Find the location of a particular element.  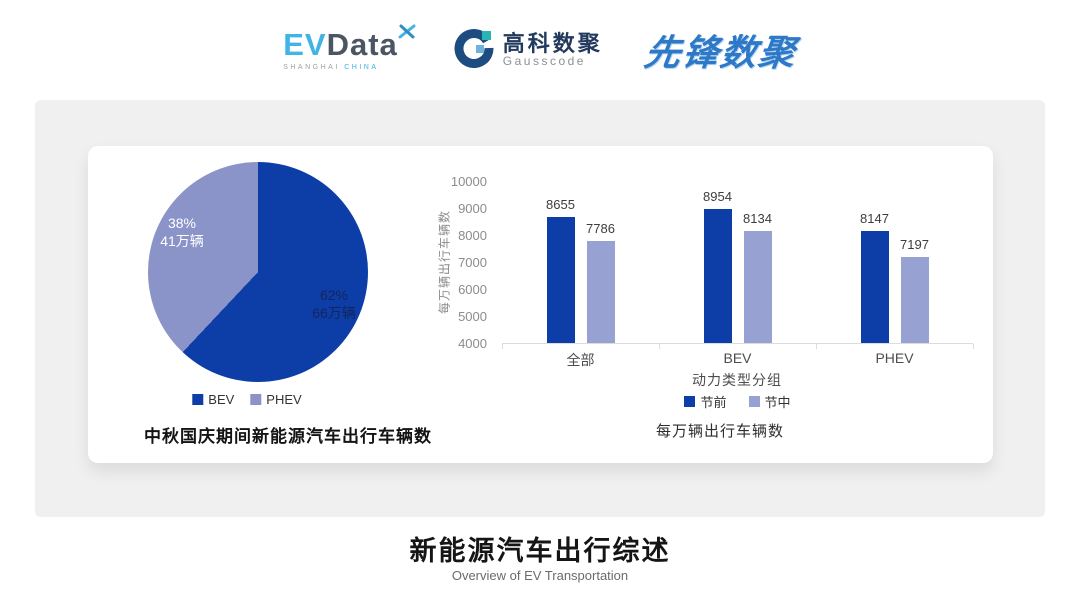

evdata-shanghai-text: SHANGHAI is located at coordinates (311, 67).